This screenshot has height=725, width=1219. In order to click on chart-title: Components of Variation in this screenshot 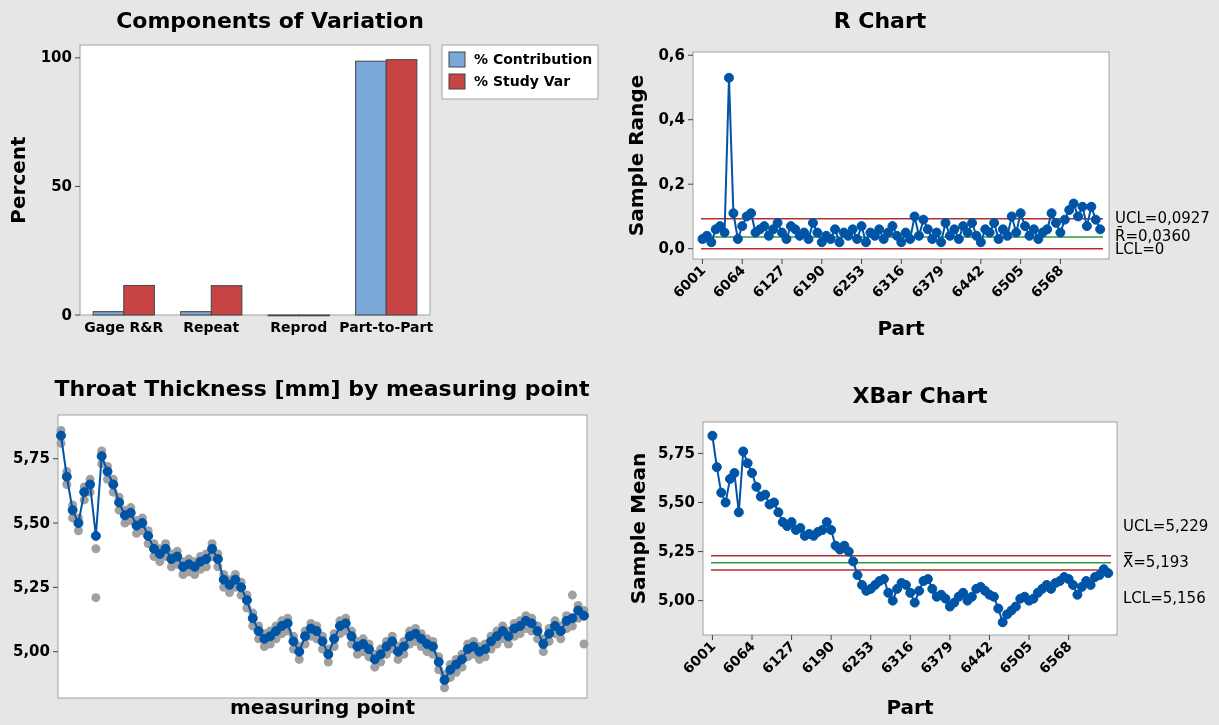, I will do `click(270, 20)`.